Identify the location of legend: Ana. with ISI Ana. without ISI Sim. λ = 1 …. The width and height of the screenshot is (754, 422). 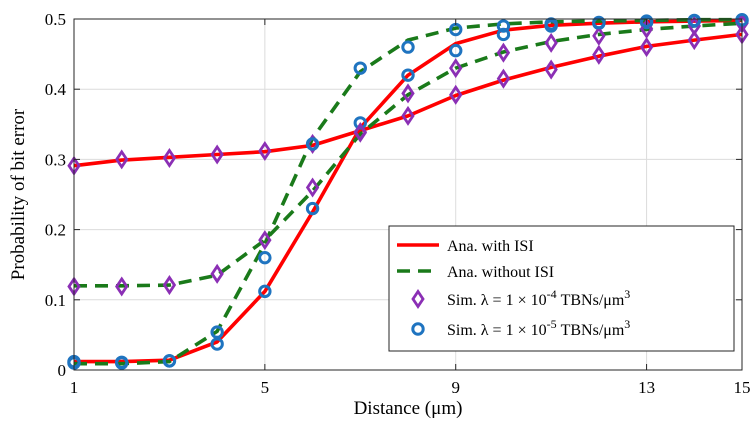
(561, 288).